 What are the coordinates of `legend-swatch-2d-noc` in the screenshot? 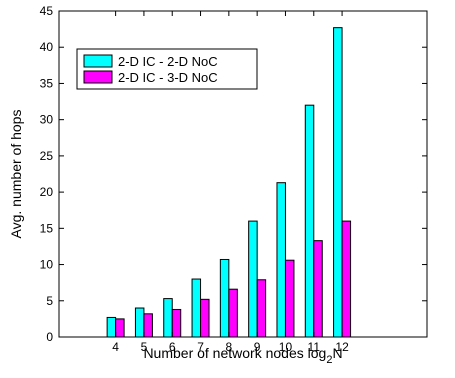 It's located at (98, 61).